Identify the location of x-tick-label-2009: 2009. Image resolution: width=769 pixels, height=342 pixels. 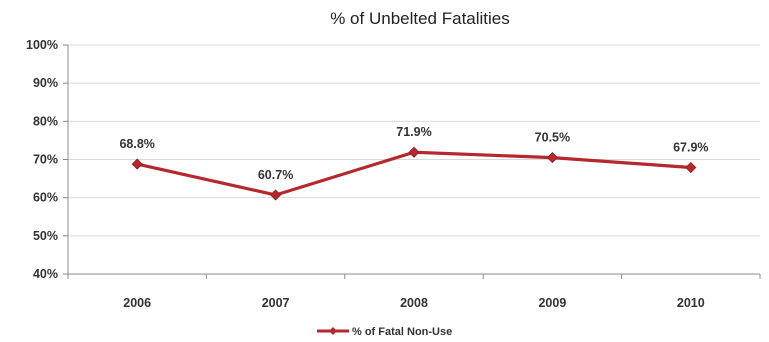
(552, 303).